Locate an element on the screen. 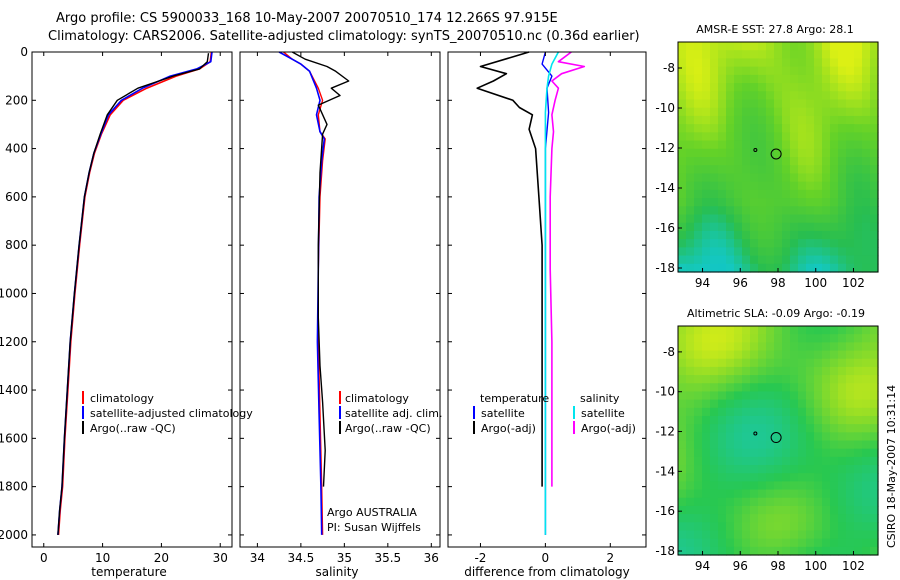  sst_map-xtick-label: 96 is located at coordinates (740, 283).